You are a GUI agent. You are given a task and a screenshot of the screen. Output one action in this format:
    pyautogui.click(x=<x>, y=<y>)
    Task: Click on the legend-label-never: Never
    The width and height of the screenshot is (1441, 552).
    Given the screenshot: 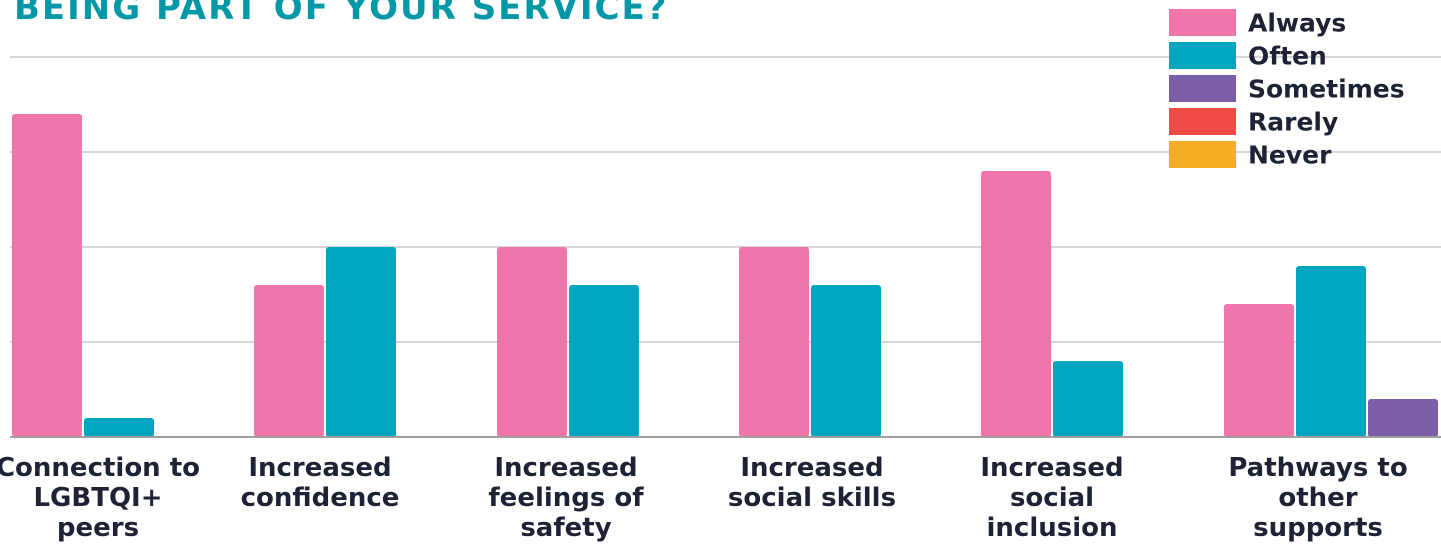 What is the action you would take?
    pyautogui.click(x=1290, y=155)
    